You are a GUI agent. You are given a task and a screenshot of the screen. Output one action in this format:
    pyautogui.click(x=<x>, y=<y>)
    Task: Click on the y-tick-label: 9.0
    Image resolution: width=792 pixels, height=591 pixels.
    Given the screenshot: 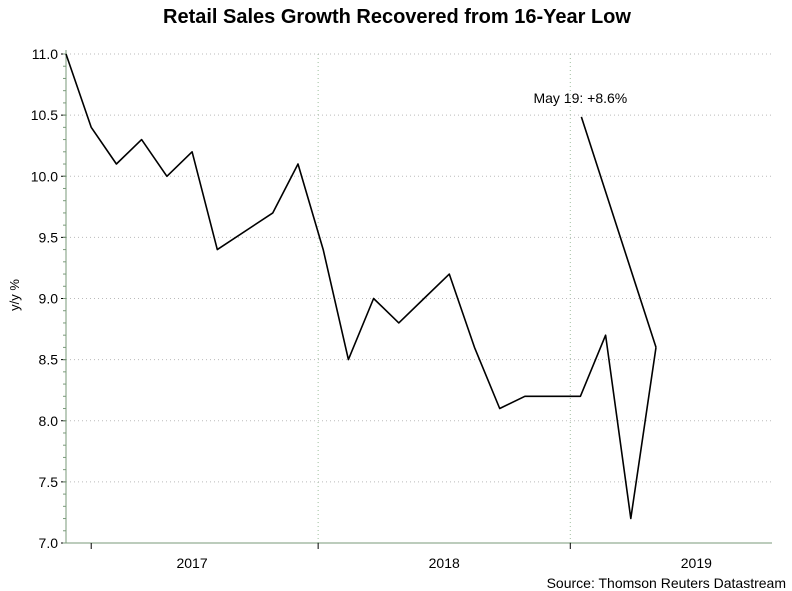 What is the action you would take?
    pyautogui.click(x=49, y=299)
    